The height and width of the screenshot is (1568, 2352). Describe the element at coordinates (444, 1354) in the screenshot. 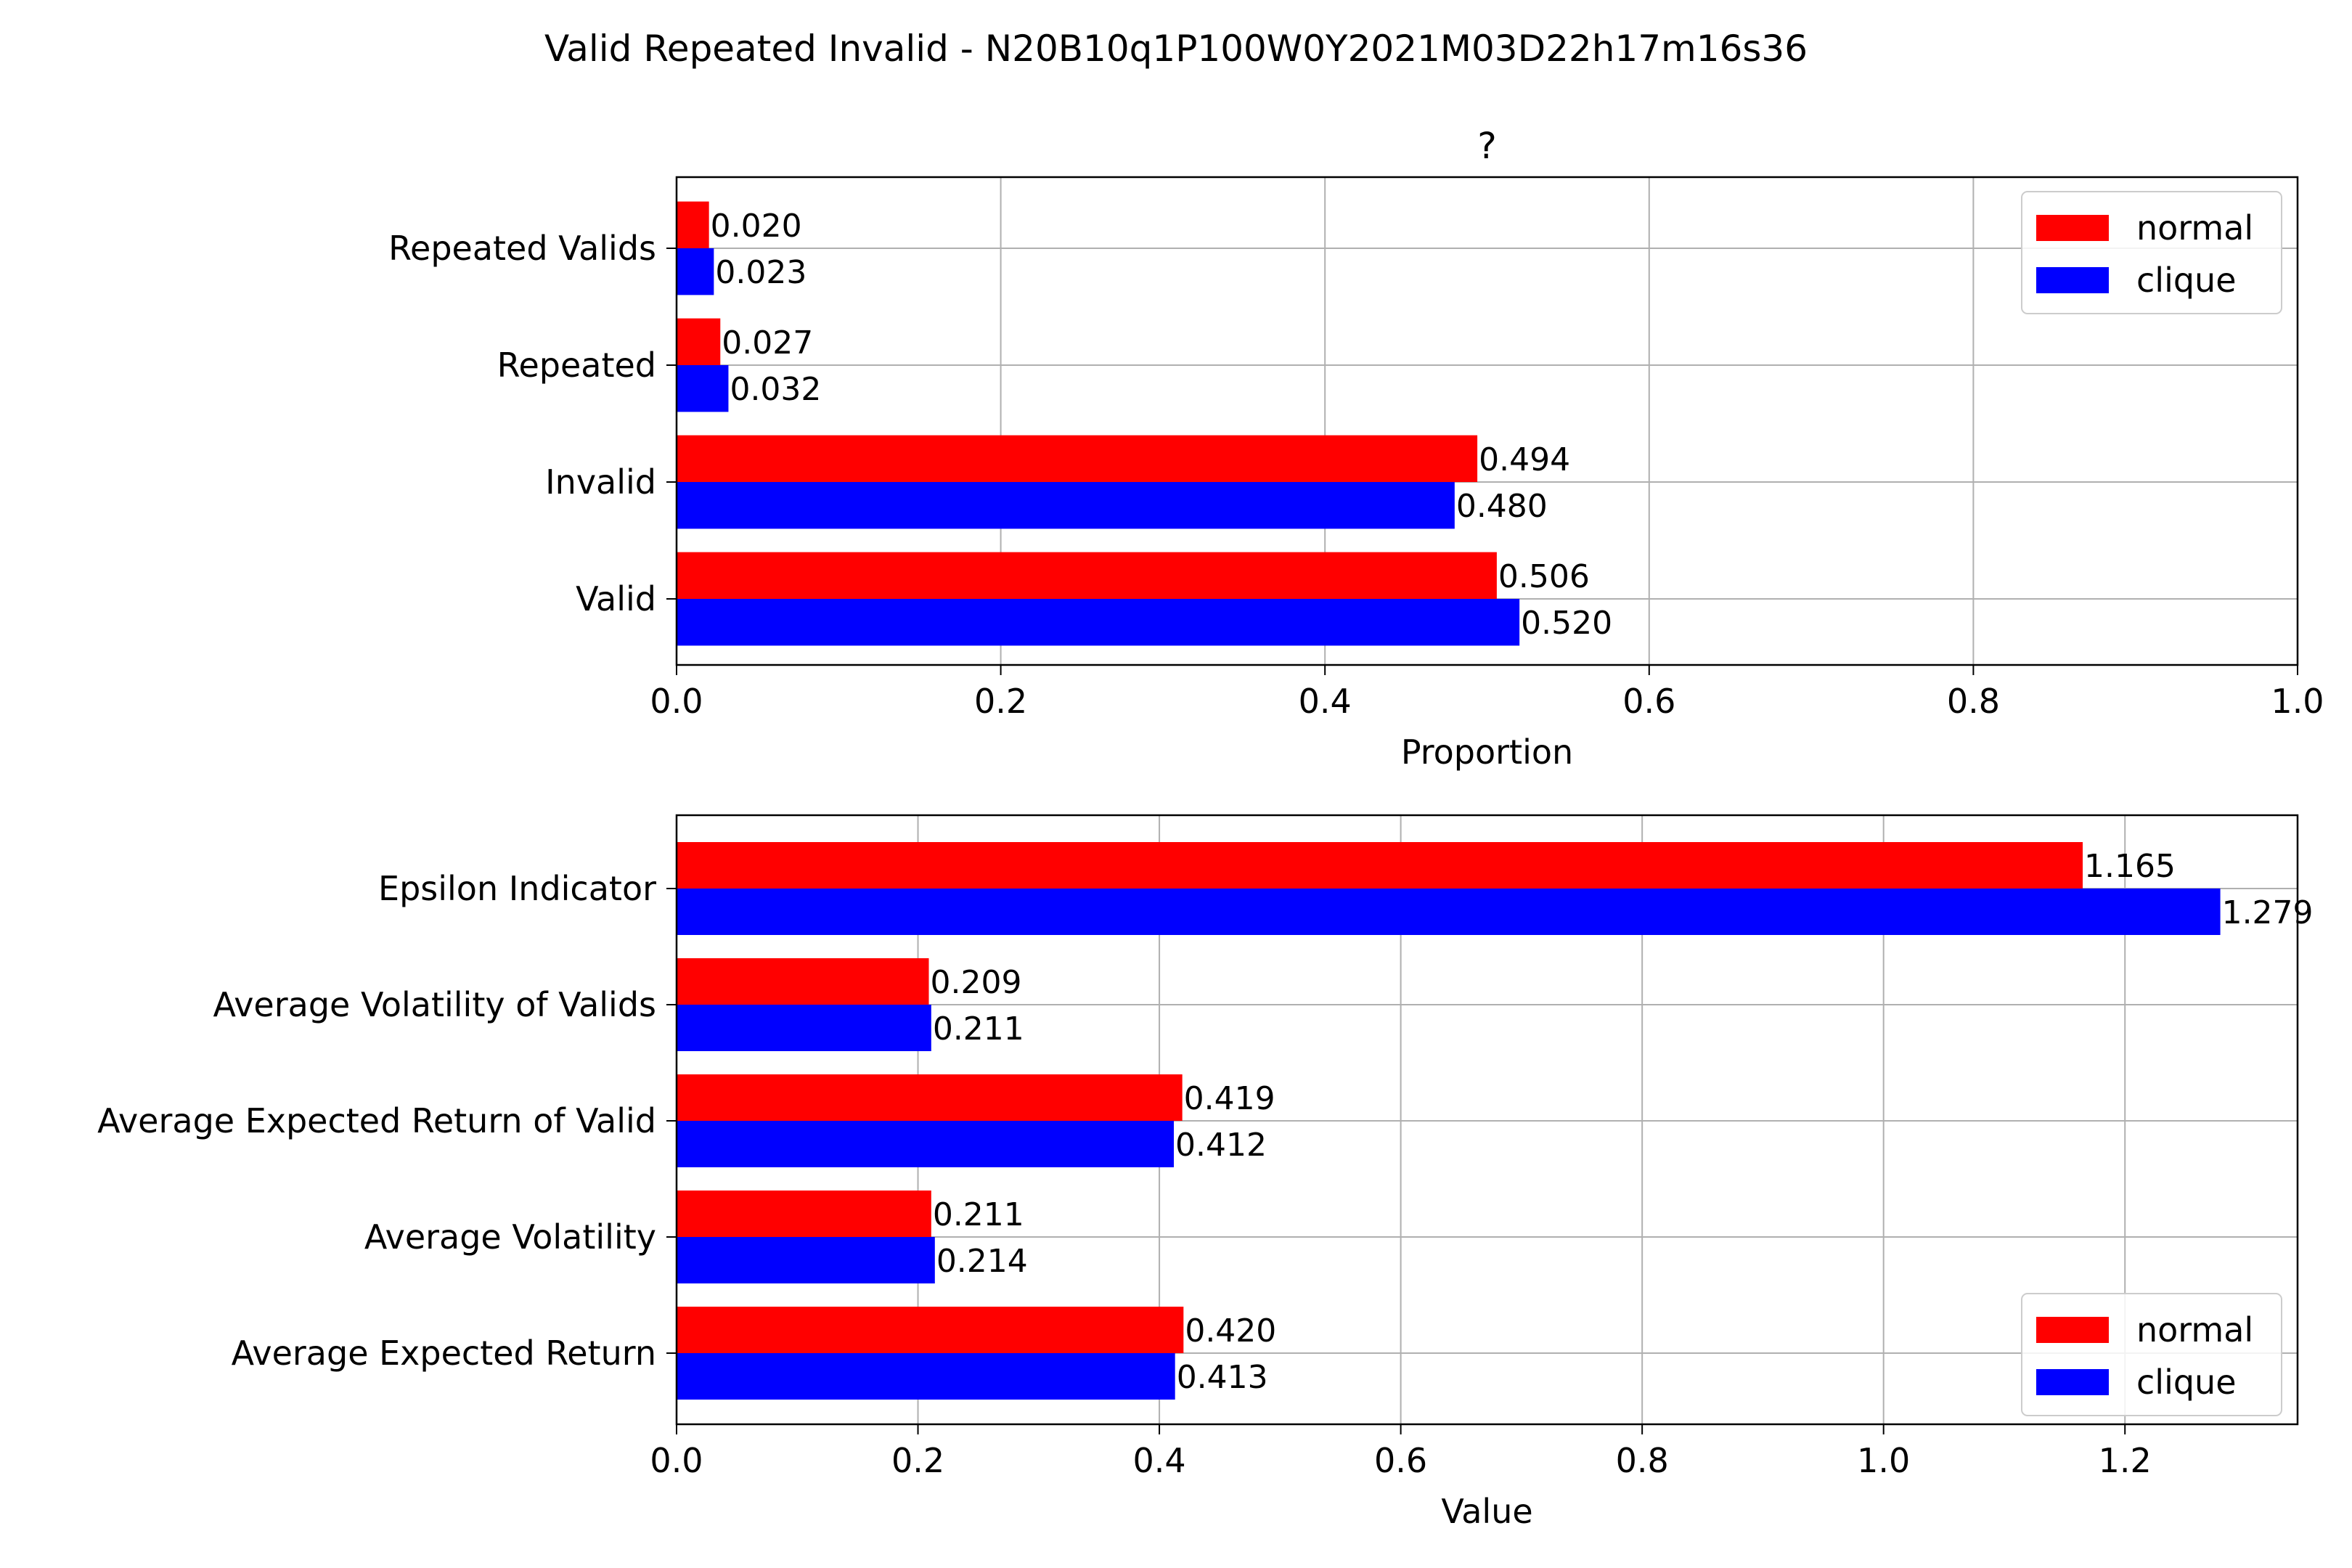

I see `y-tick-label: Average Expected Return` at that location.